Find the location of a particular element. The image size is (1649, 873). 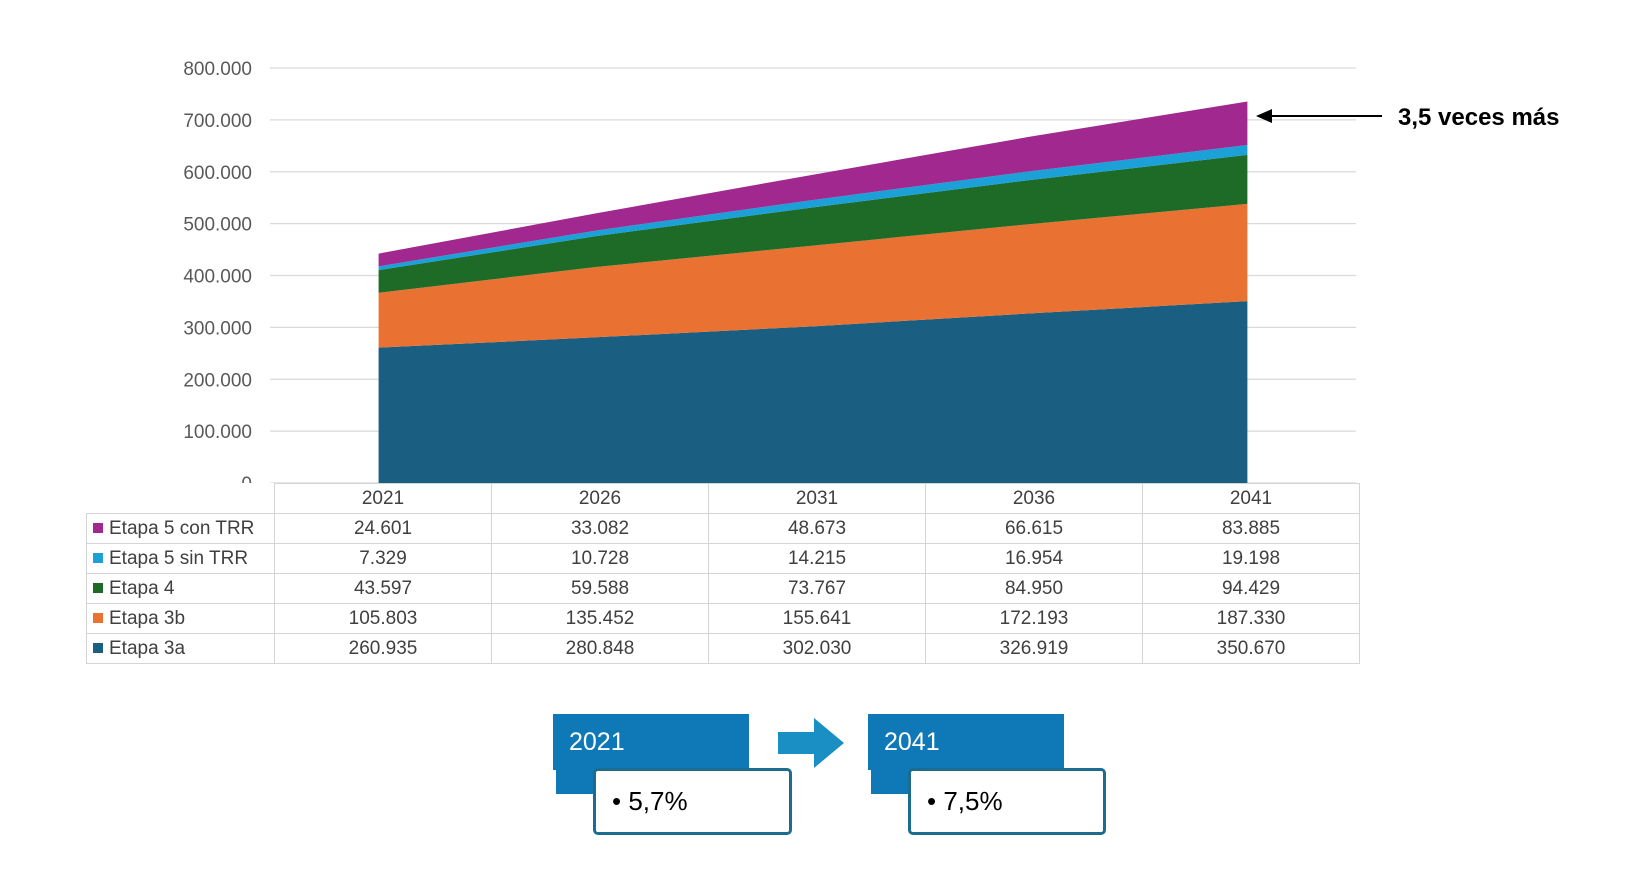

table-row: Etapa 4 43.597 59.588 73.767 84.950 94.429 is located at coordinates (723, 588).